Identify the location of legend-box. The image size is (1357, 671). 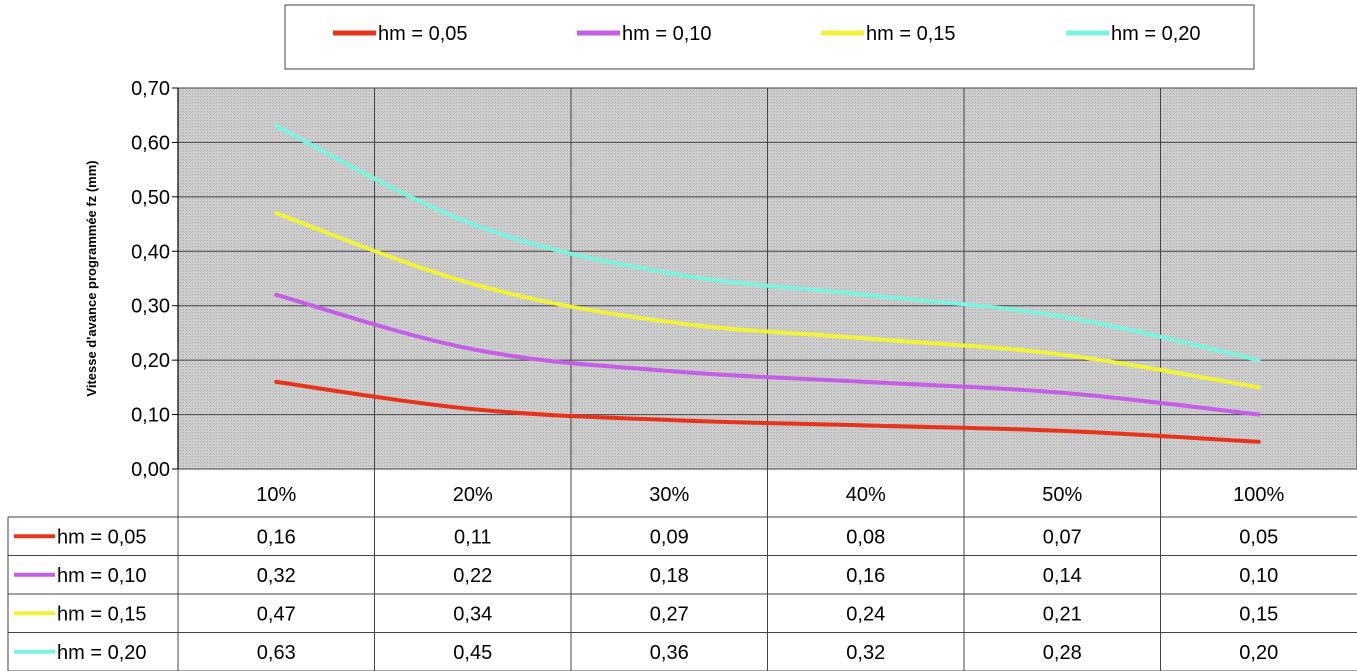
(769, 37).